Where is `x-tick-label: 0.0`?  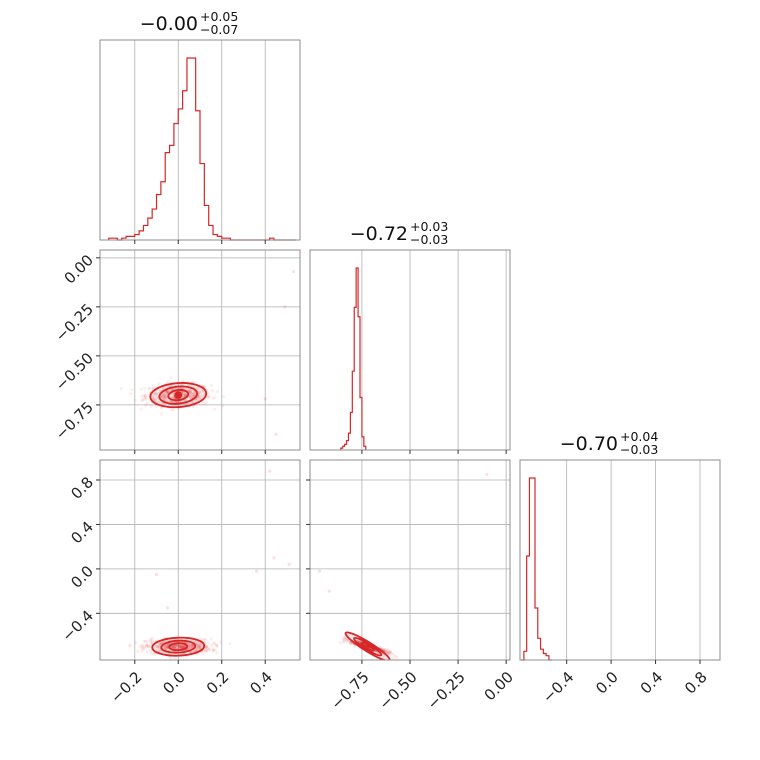
x-tick-label: 0.0 is located at coordinates (174, 683).